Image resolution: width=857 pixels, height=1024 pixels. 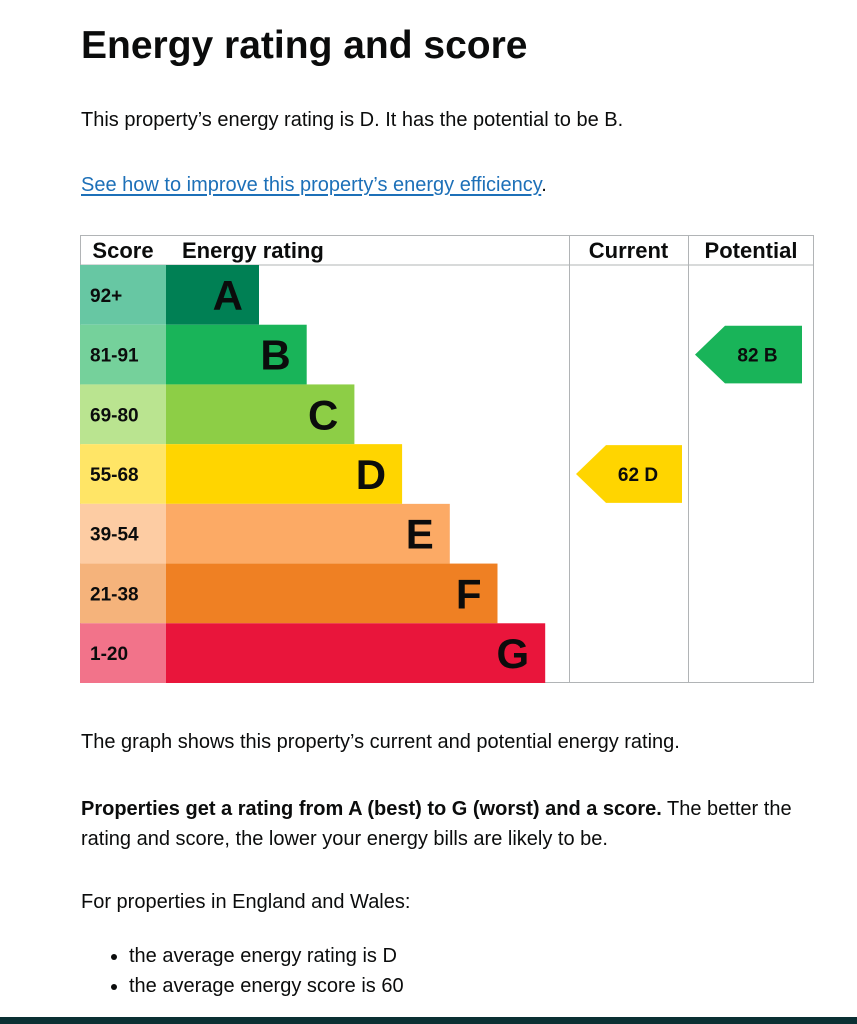 I want to click on footer-bar, so click(x=428, y=1020).